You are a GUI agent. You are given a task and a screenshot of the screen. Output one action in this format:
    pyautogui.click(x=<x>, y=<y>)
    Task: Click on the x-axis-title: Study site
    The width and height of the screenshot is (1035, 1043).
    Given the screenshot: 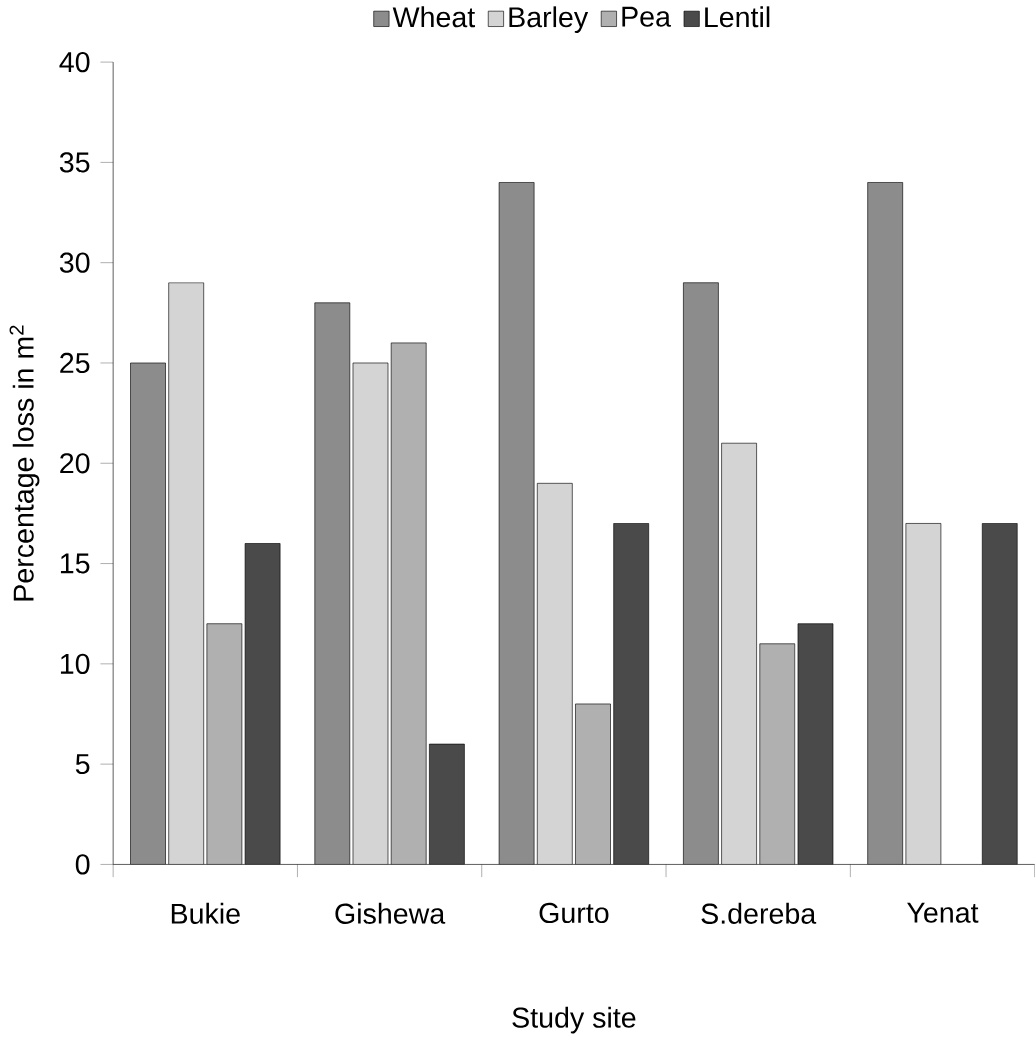 What is the action you would take?
    pyautogui.click(x=574, y=1020)
    